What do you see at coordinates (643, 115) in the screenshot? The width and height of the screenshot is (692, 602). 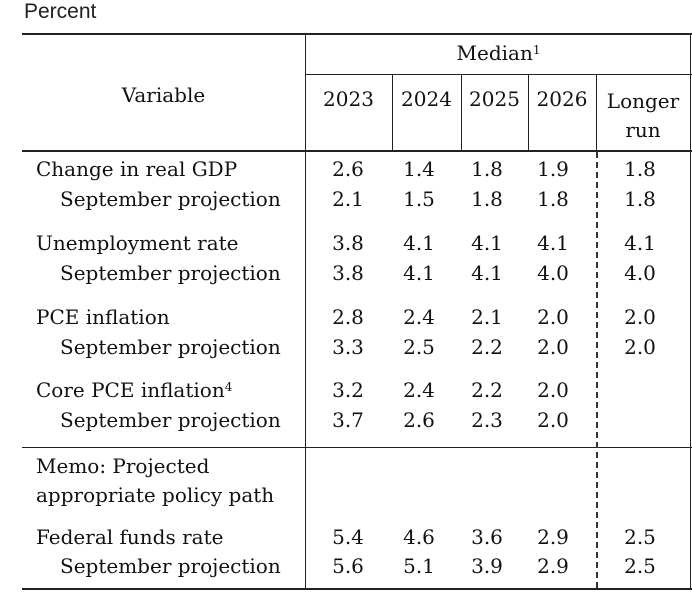 I see `longer-run-header: Longer run` at bounding box center [643, 115].